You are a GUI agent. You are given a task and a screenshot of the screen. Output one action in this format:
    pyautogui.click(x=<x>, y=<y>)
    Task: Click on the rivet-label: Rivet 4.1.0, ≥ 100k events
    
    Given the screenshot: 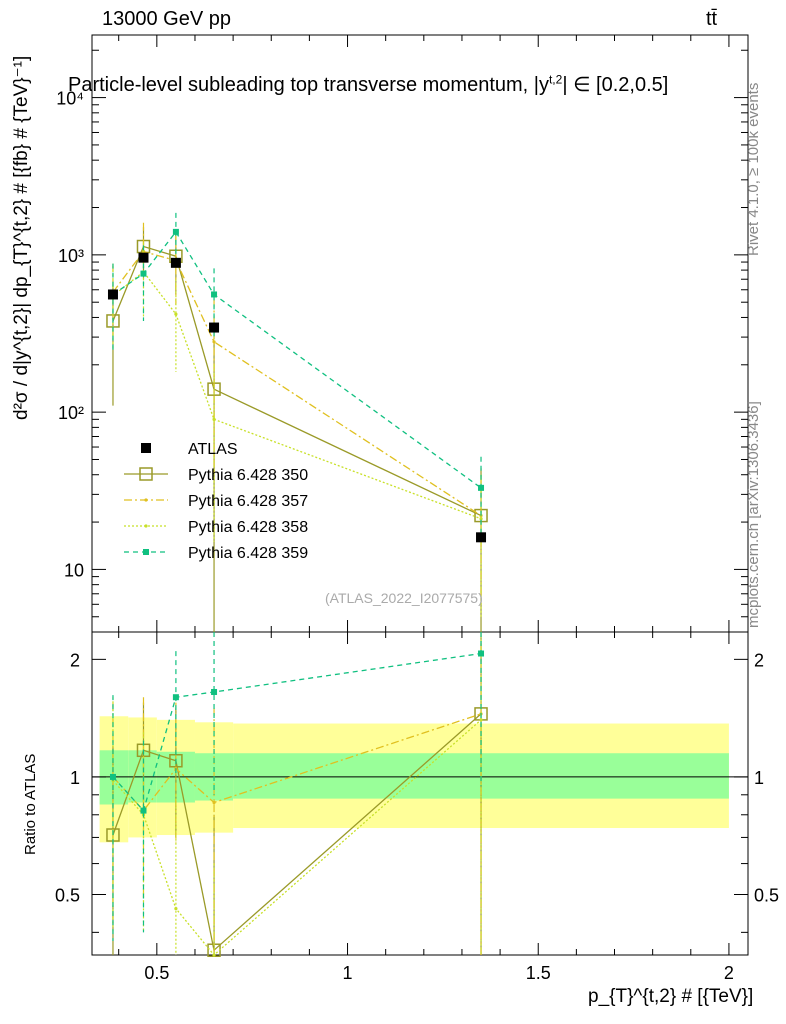 What is the action you would take?
    pyautogui.click(x=753, y=169)
    